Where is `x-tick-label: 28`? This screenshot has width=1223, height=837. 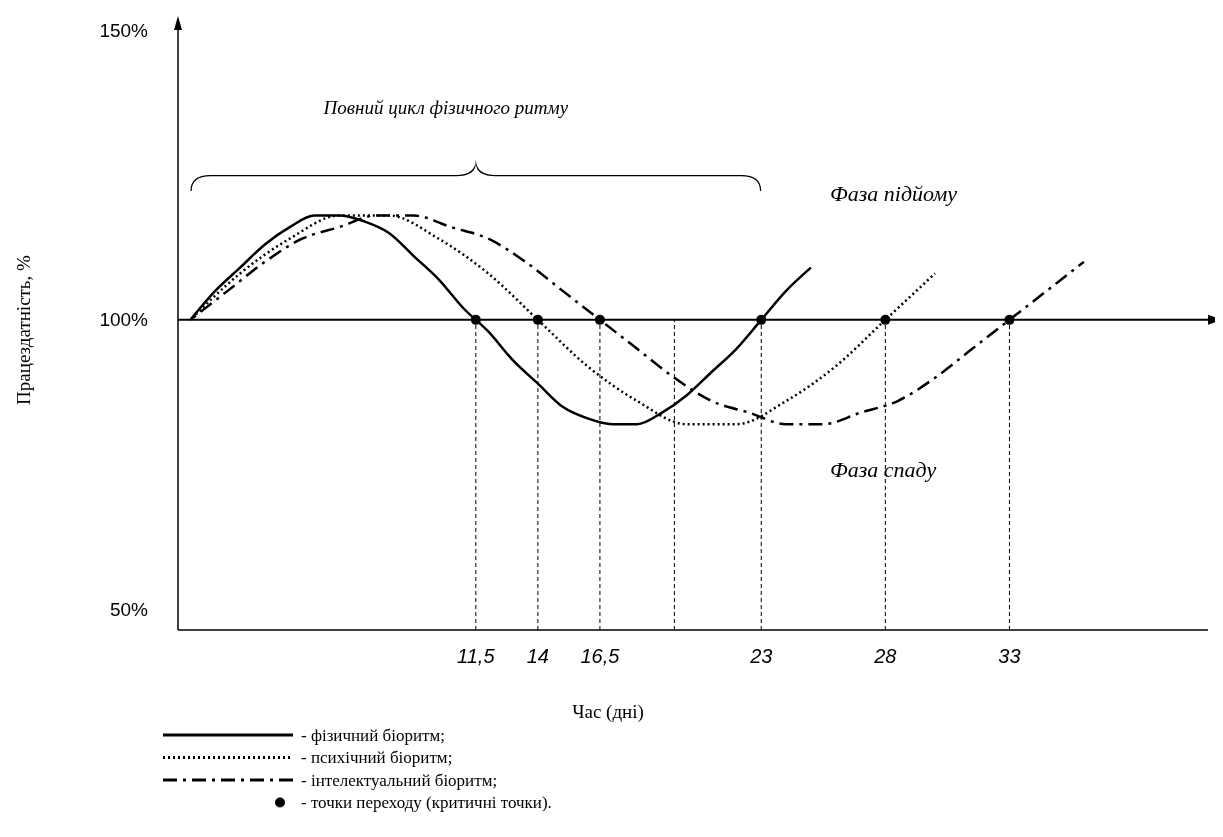
x-tick-label: 28 is located at coordinates (885, 656).